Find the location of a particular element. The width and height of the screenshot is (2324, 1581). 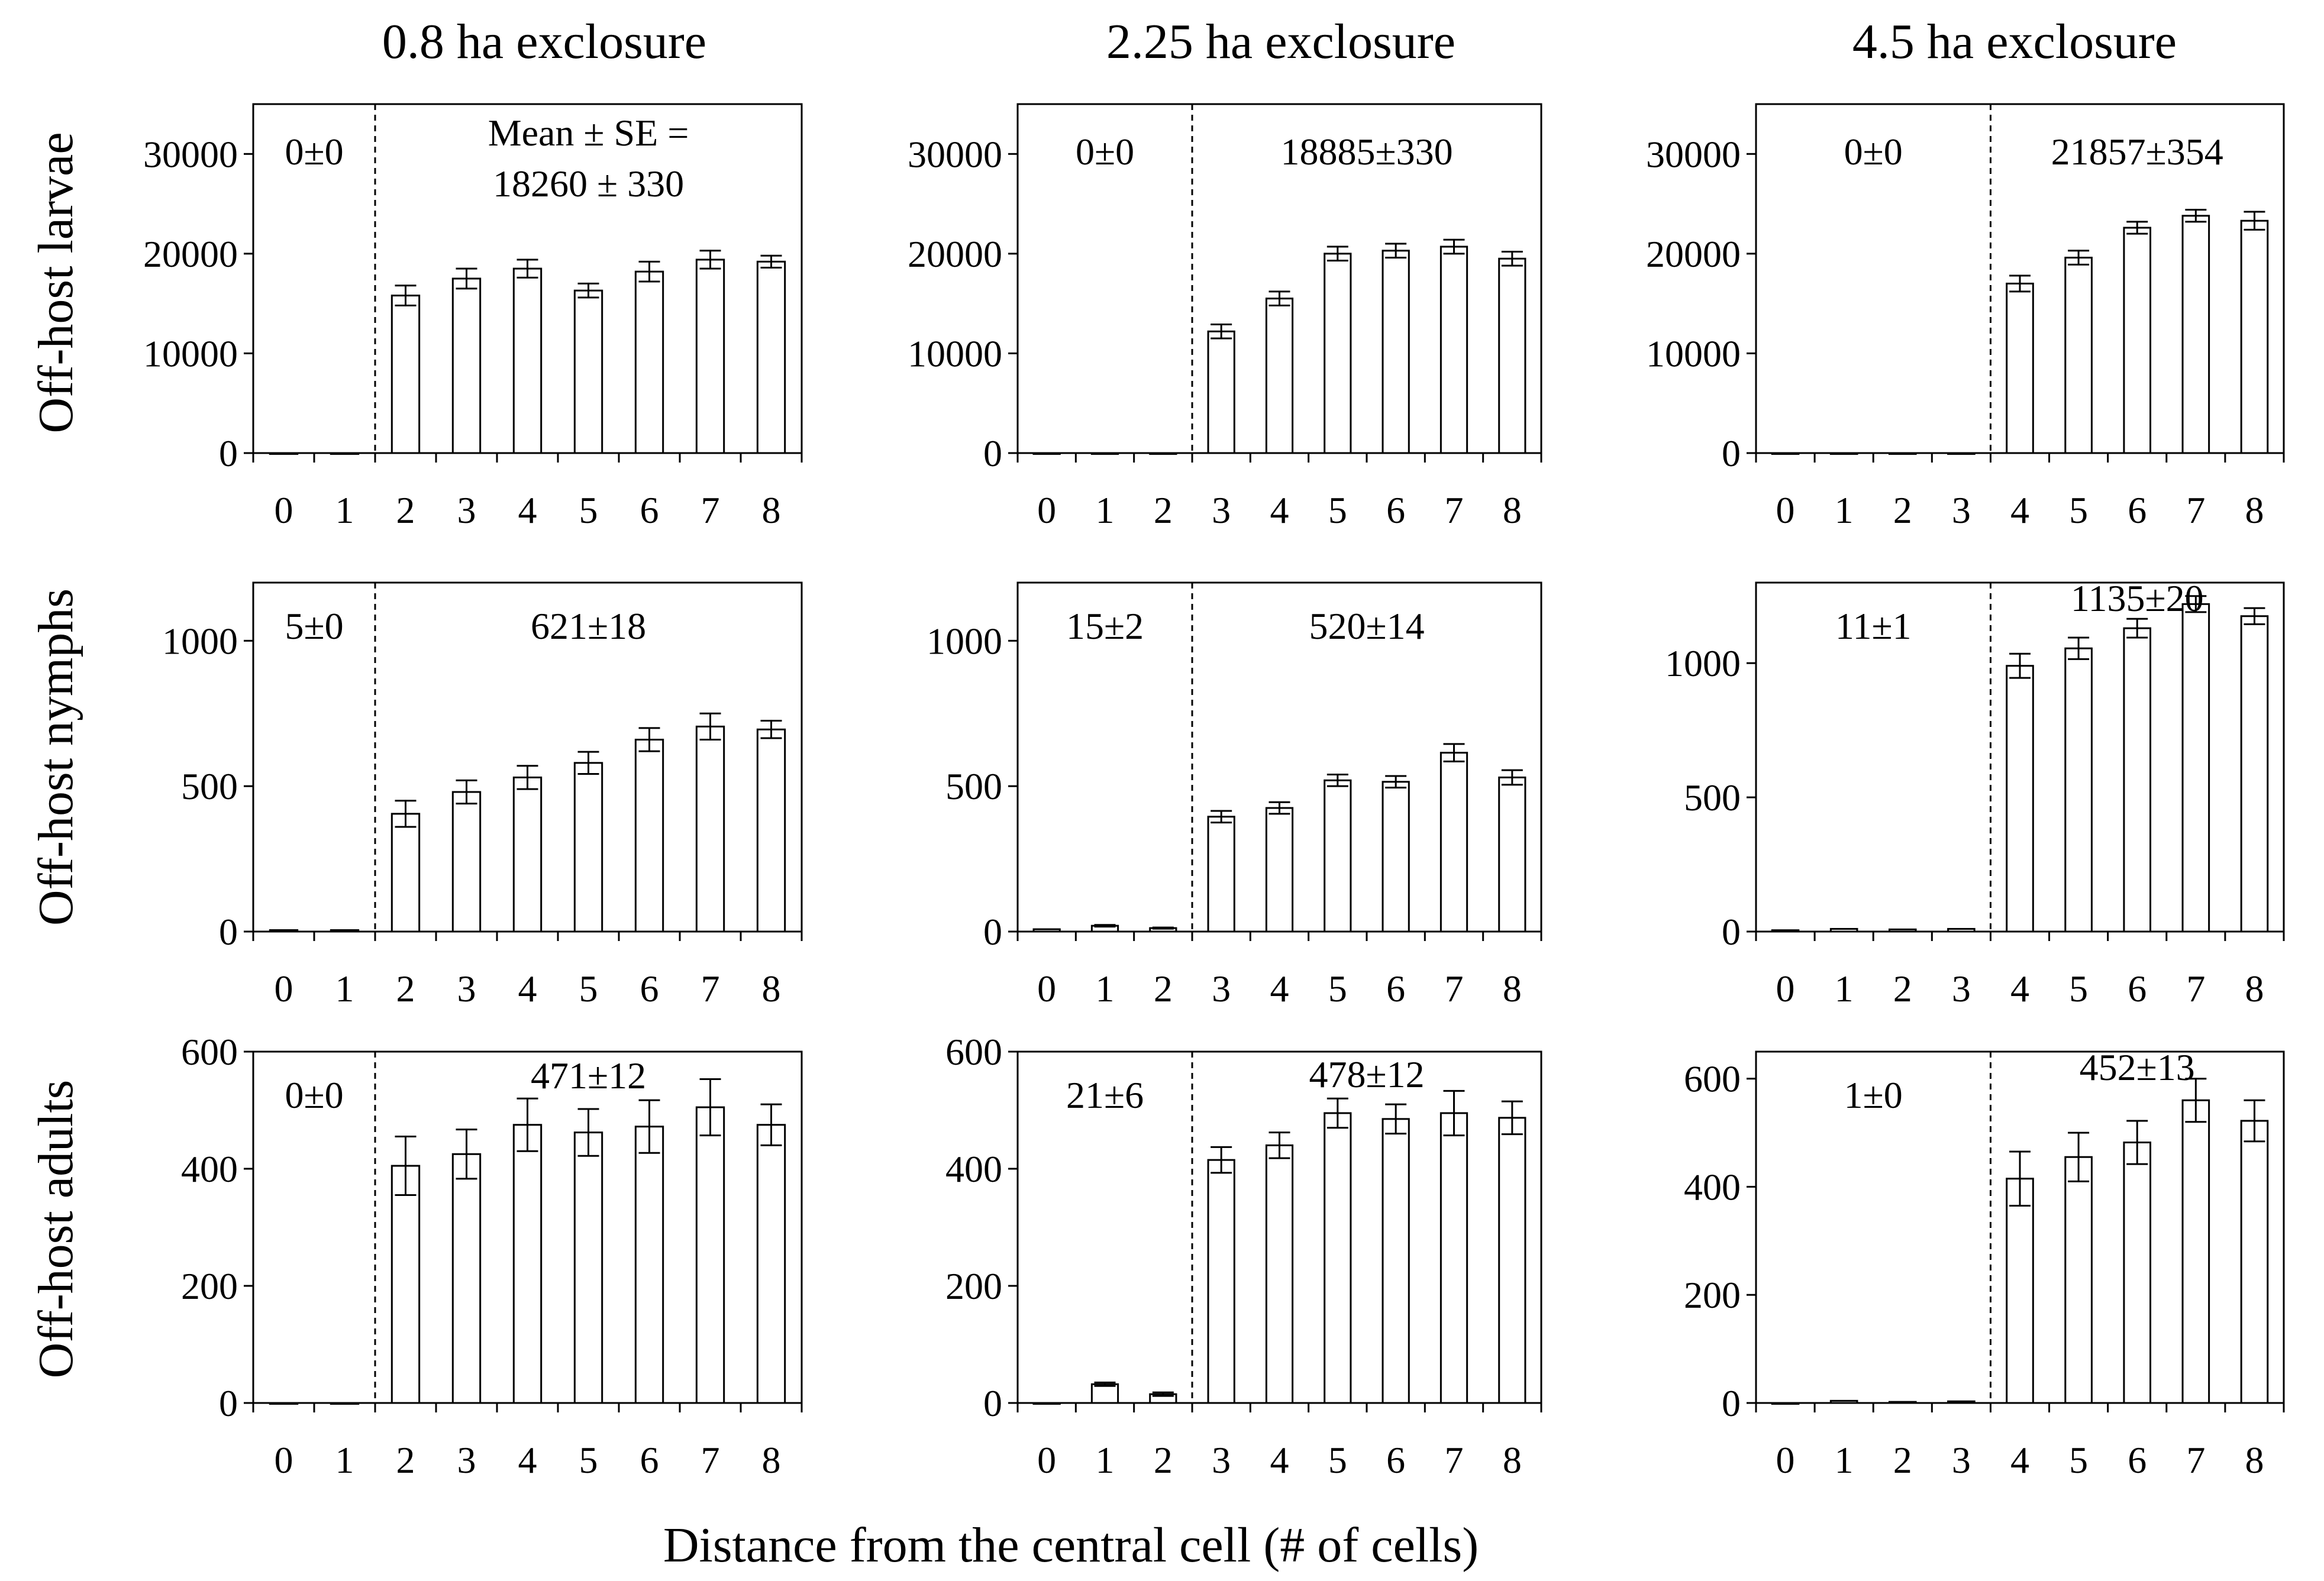

annotation-inside-mean: 15±2 is located at coordinates (1105, 626).